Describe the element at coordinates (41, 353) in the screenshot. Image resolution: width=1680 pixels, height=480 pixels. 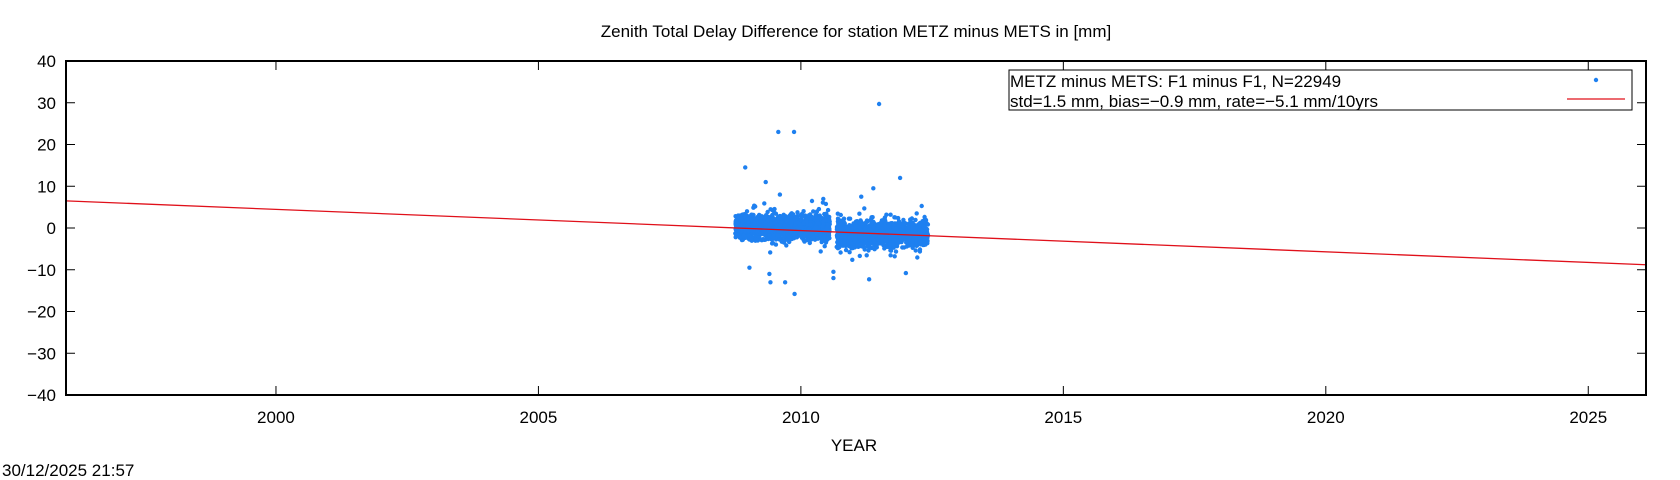
I see `y-tick-label: −30` at that location.